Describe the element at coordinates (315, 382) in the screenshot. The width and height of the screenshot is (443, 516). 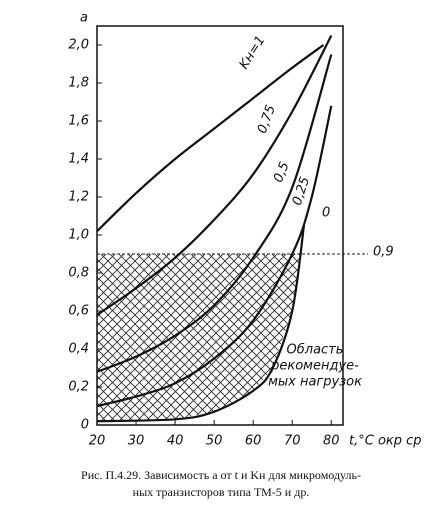
I see `region-label: мых нагрузок` at that location.